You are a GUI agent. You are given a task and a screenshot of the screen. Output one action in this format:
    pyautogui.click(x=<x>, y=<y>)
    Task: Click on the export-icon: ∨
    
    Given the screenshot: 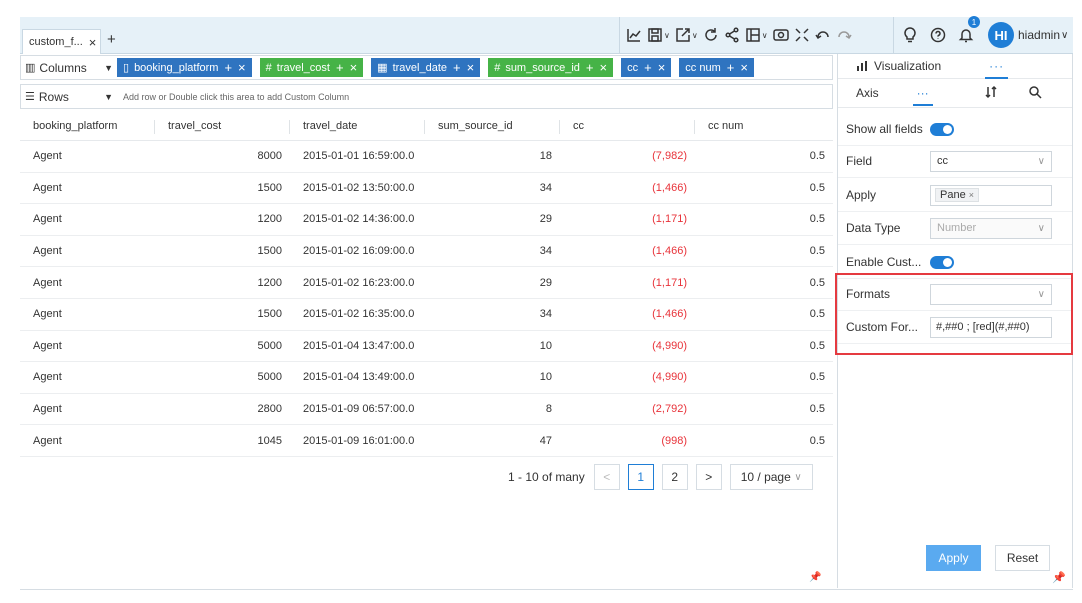 What is the action you would take?
    pyautogui.click(x=686, y=35)
    